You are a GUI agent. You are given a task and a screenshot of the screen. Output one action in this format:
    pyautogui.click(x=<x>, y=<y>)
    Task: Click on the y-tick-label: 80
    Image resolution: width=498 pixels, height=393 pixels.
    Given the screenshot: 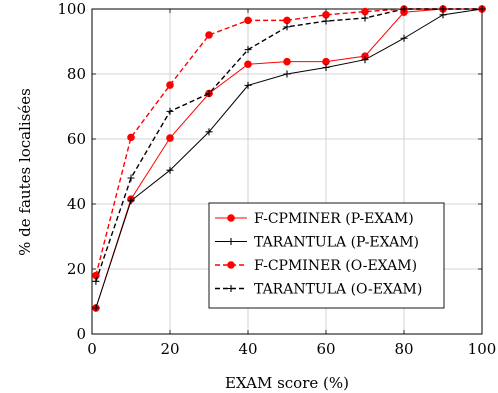 What is the action you would take?
    pyautogui.click(x=76, y=74)
    